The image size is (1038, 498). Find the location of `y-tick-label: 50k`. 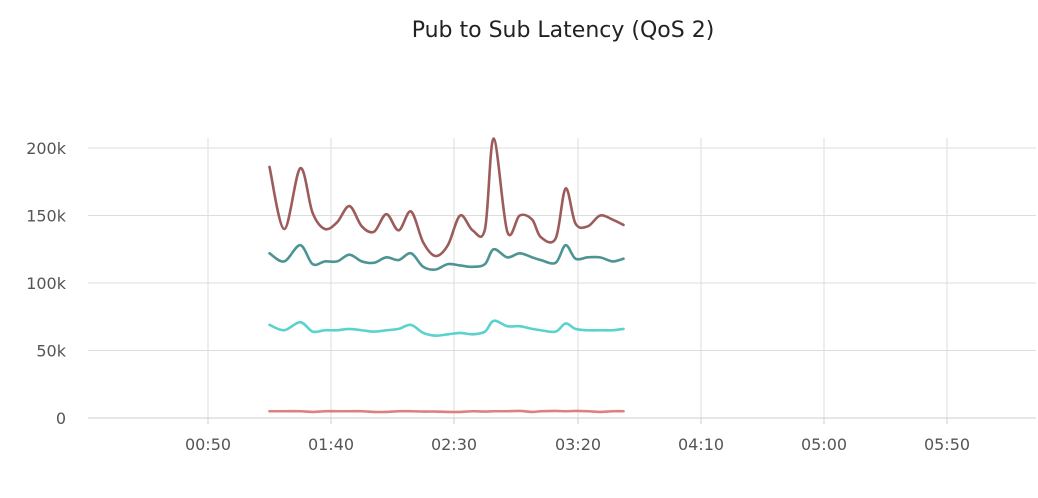

y-tick-label: 50k is located at coordinates (51, 351).